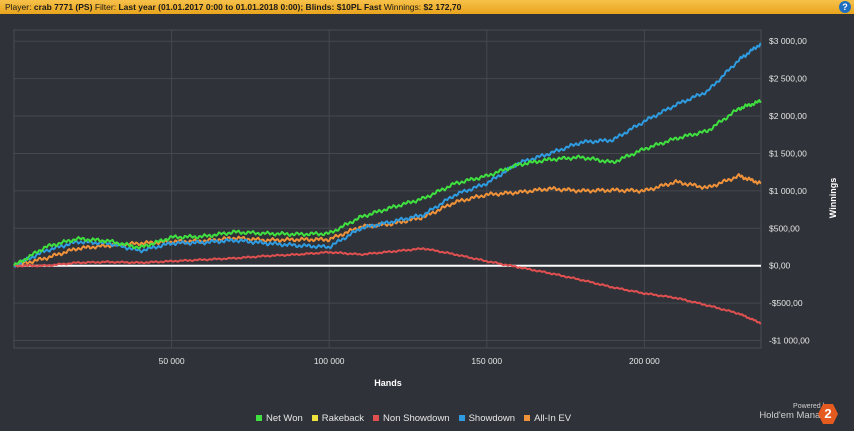 Image resolution: width=854 pixels, height=431 pixels. I want to click on legend-item-showdown: Showdown, so click(487, 418).